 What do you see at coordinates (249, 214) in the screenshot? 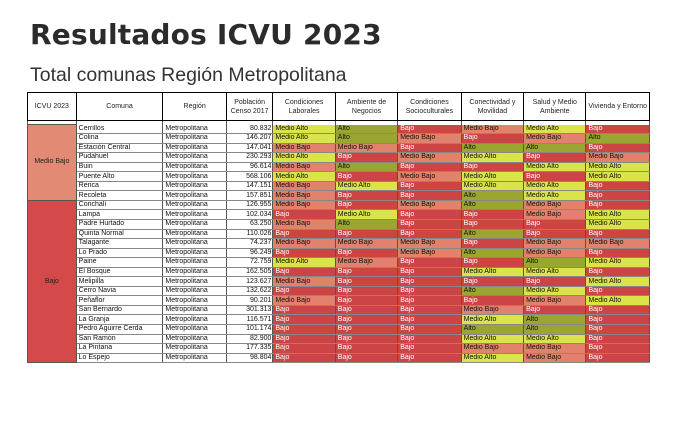
I see `population-cell: 102.034` at bounding box center [249, 214].